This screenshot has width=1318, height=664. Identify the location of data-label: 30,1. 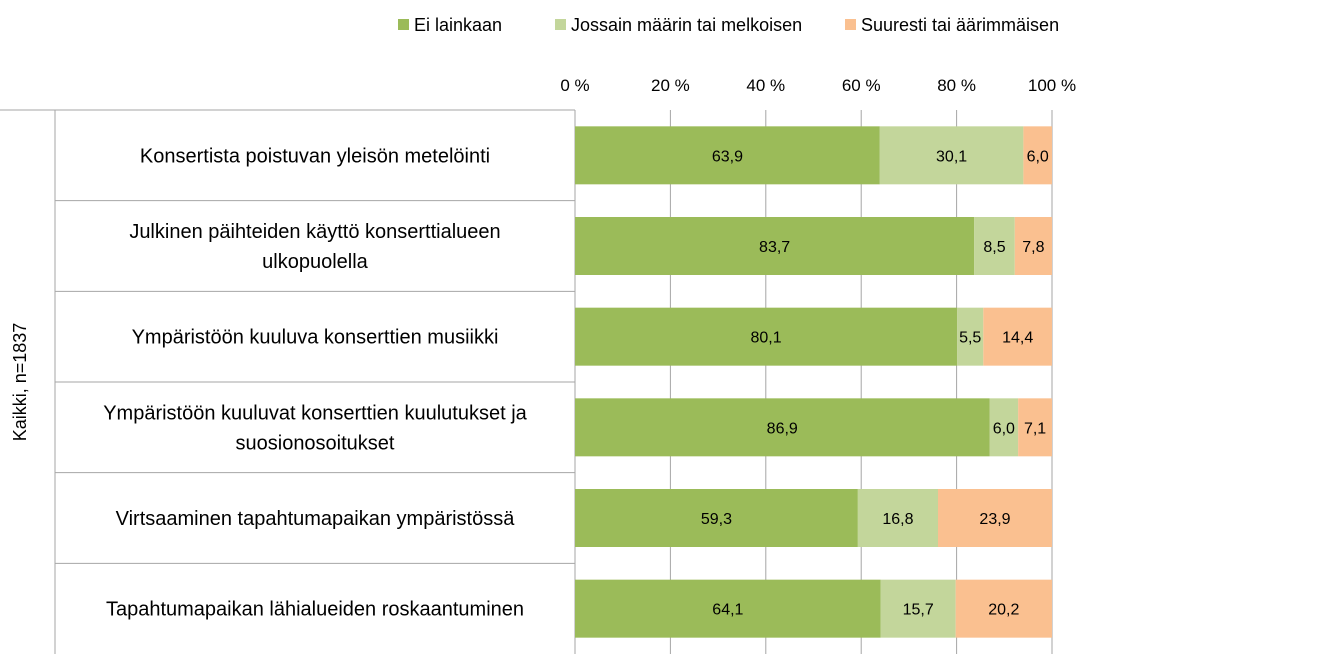
(951, 156).